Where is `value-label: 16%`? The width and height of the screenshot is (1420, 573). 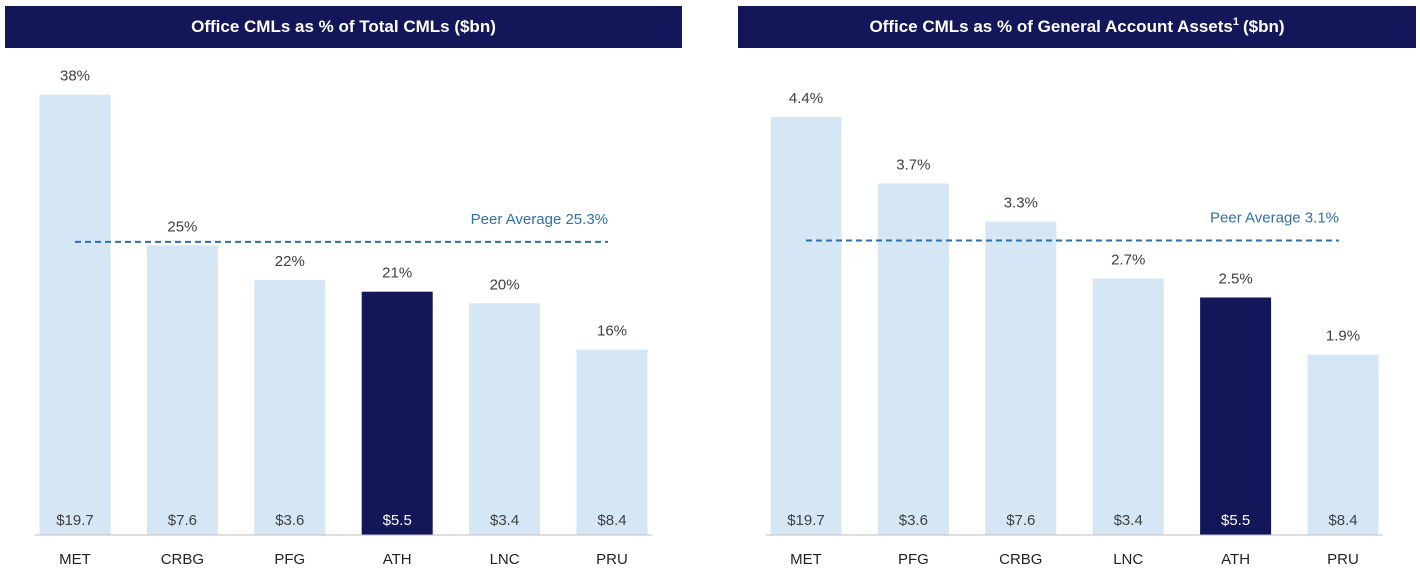 value-label: 16% is located at coordinates (612, 331).